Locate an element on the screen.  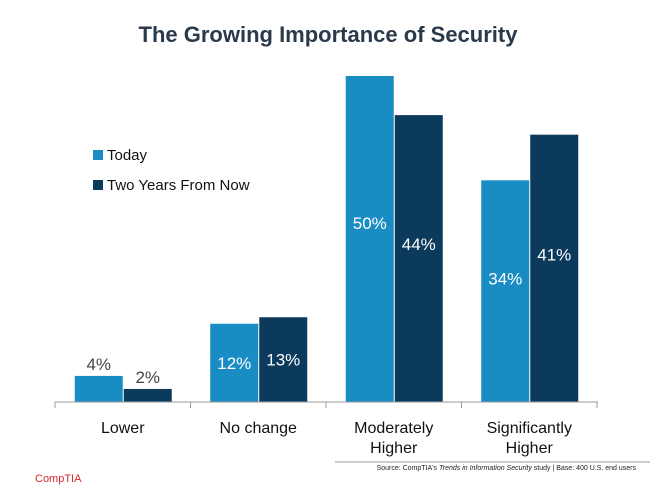
data-label-two-years-1: 13% is located at coordinates (283, 360).